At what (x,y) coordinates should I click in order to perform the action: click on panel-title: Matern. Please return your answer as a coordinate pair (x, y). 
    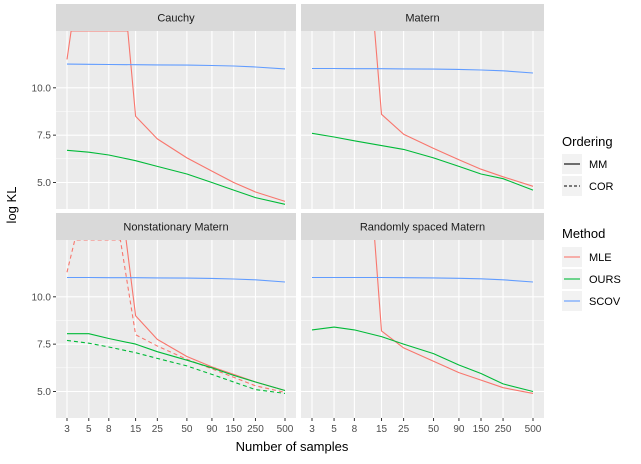
    Looking at the image, I should click on (422, 19).